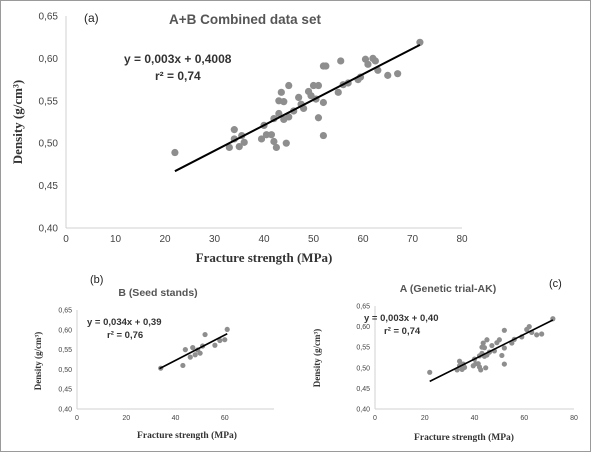  Describe the element at coordinates (125, 335) in the screenshot. I see `r-squared-label: r² = 0,76` at that location.